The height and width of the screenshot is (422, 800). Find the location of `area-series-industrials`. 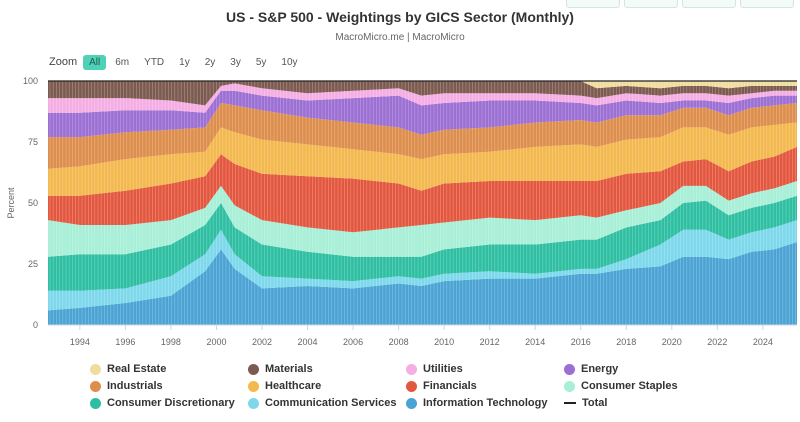

area-series-industrials is located at coordinates (422, 136).